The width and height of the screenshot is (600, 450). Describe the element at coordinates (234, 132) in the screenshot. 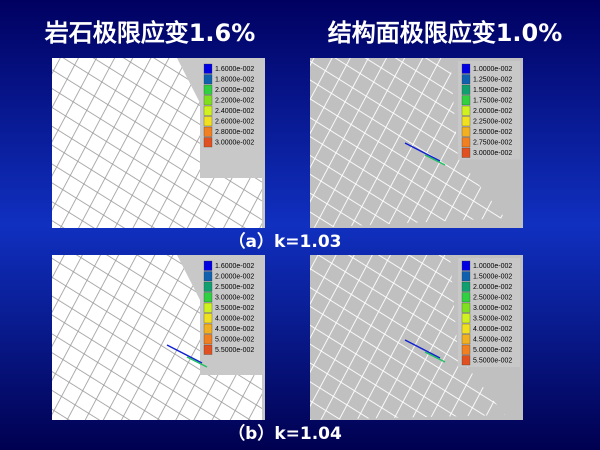

I see `legend-label: 2.8000e-002` at that location.